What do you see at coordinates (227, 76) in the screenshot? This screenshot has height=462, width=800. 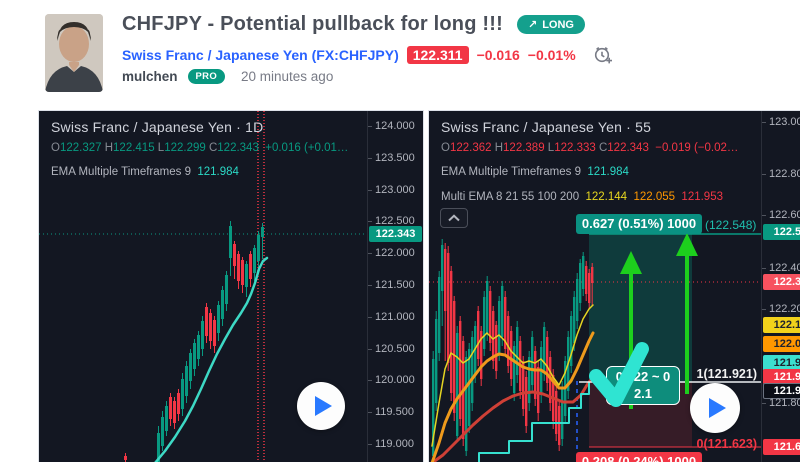 I see `author-row: mulchen PRO 20 minutes ago` at bounding box center [227, 76].